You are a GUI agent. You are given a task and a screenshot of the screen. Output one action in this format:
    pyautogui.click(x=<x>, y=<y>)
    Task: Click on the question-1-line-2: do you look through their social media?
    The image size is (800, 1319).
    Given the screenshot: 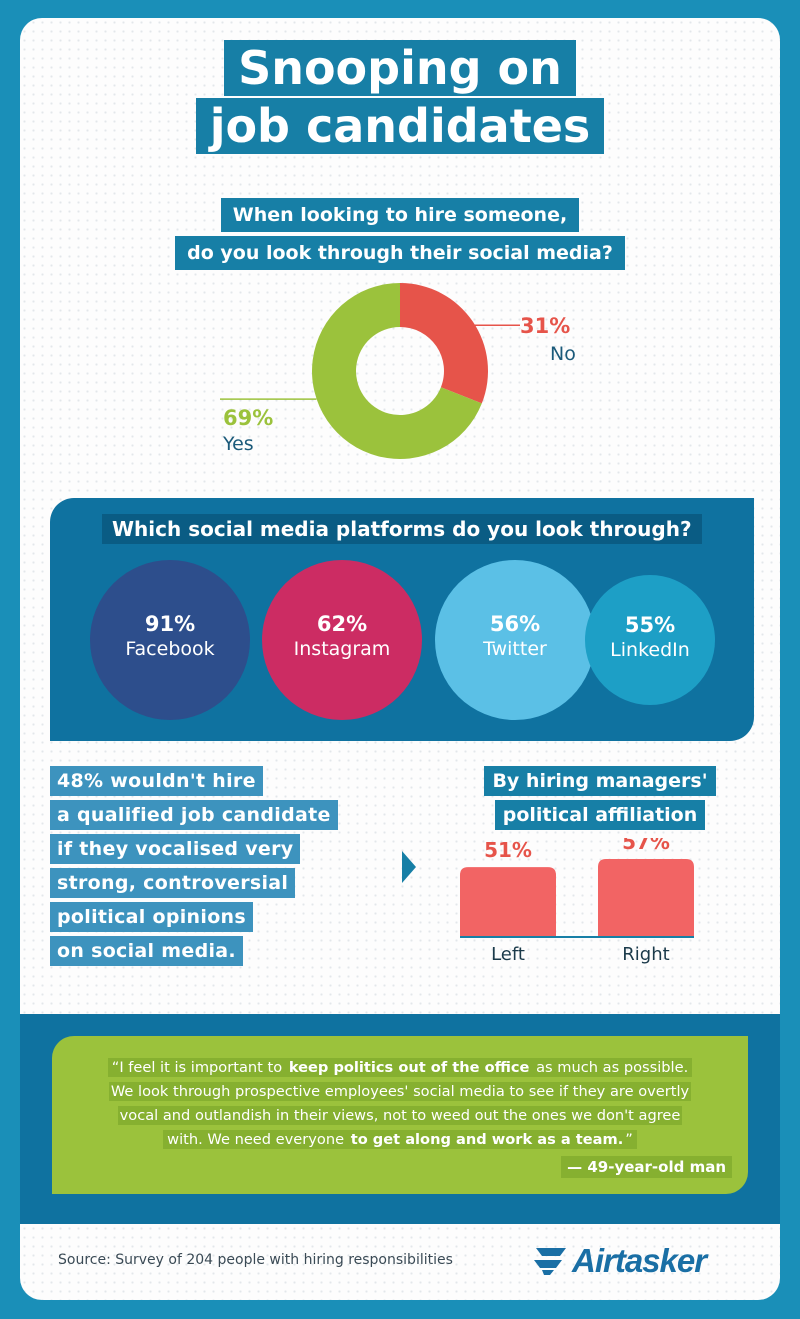 What is the action you would take?
    pyautogui.click(x=400, y=253)
    